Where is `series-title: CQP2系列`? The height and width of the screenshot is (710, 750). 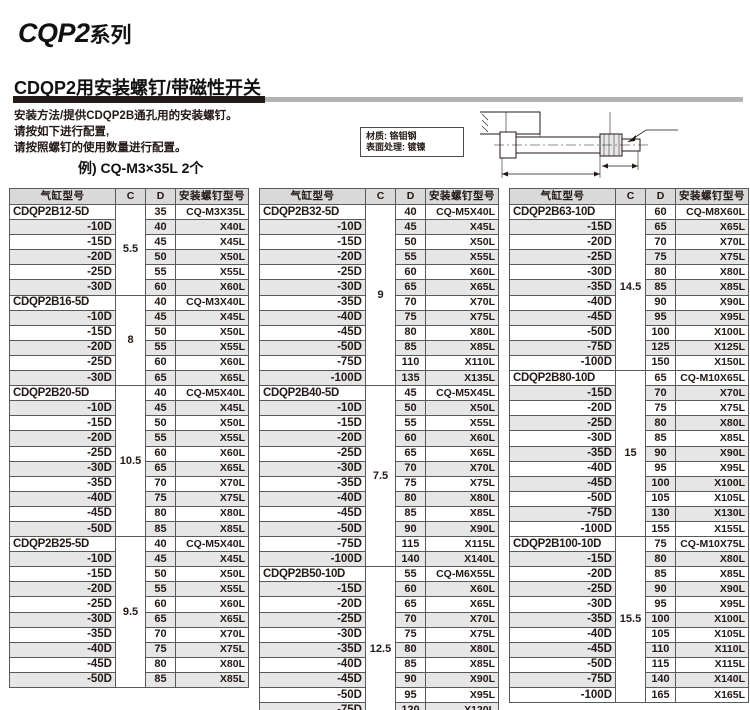
series-title: CQP2系列 is located at coordinates (75, 33).